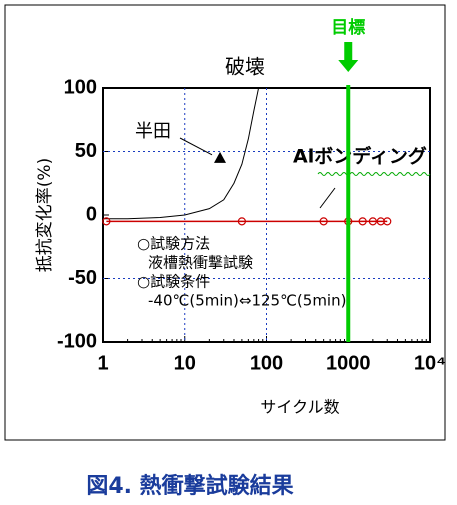 The image size is (457, 505). What do you see at coordinates (173, 244) in the screenshot?
I see `condition-text: ○試験方法` at bounding box center [173, 244].